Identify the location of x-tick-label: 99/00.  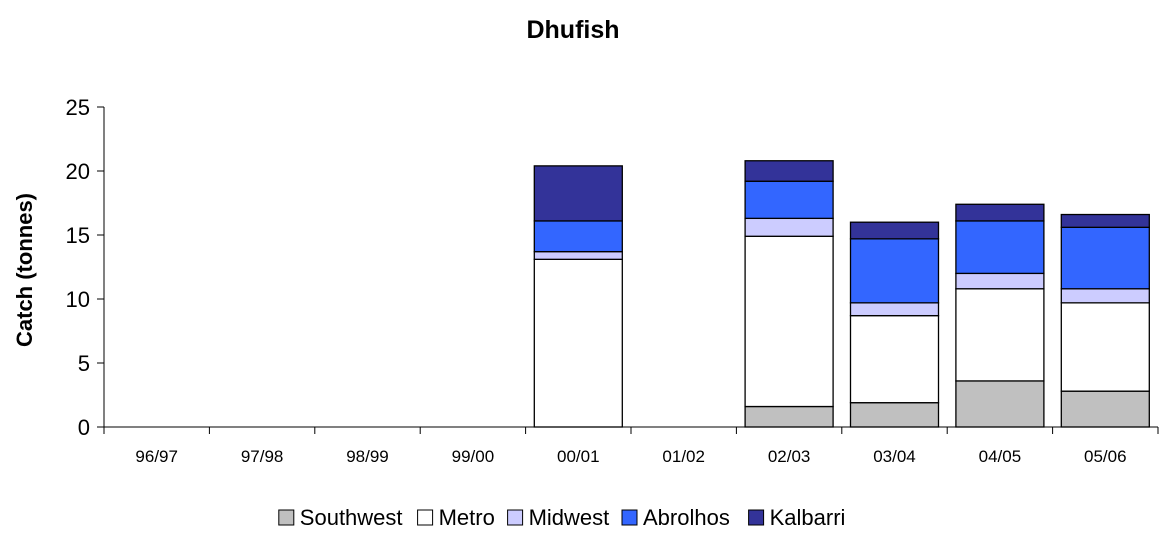
(473, 456).